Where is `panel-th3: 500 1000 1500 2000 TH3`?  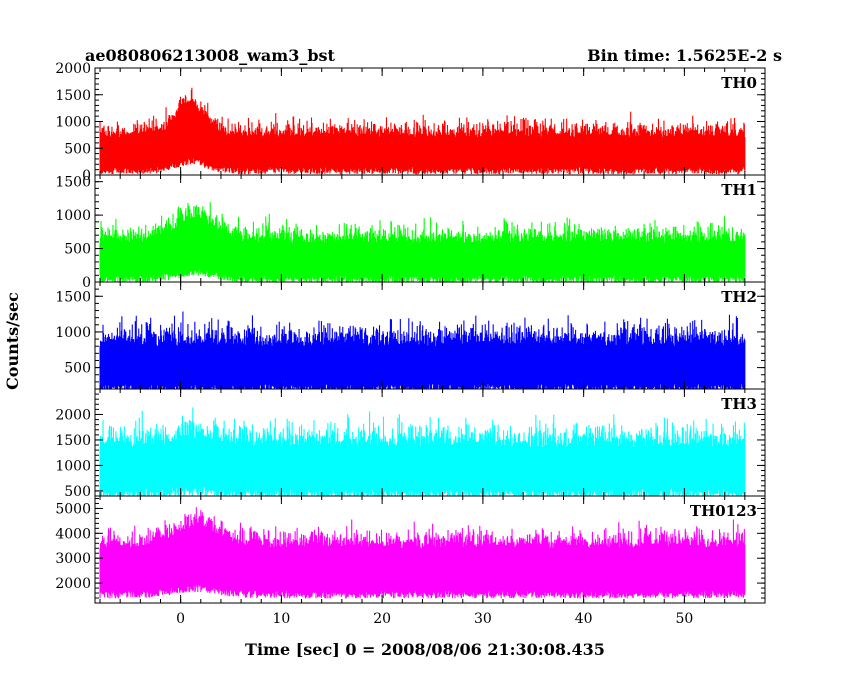 panel-th3: 500 1000 1500 2000 TH3 is located at coordinates (410, 444).